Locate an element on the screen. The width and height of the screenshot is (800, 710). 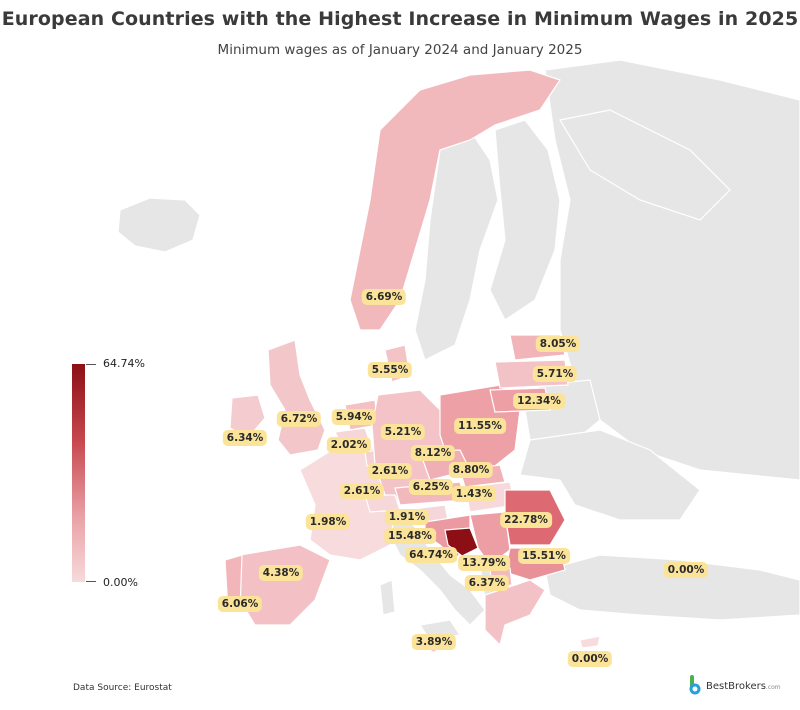
label-slovakia: 8.80% is located at coordinates (471, 470).